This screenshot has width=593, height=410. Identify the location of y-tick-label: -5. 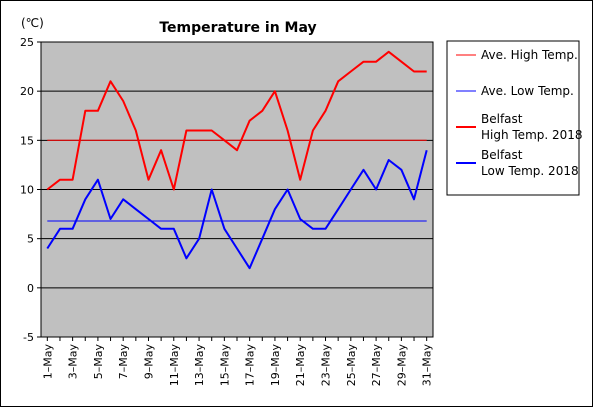
(28, 337).